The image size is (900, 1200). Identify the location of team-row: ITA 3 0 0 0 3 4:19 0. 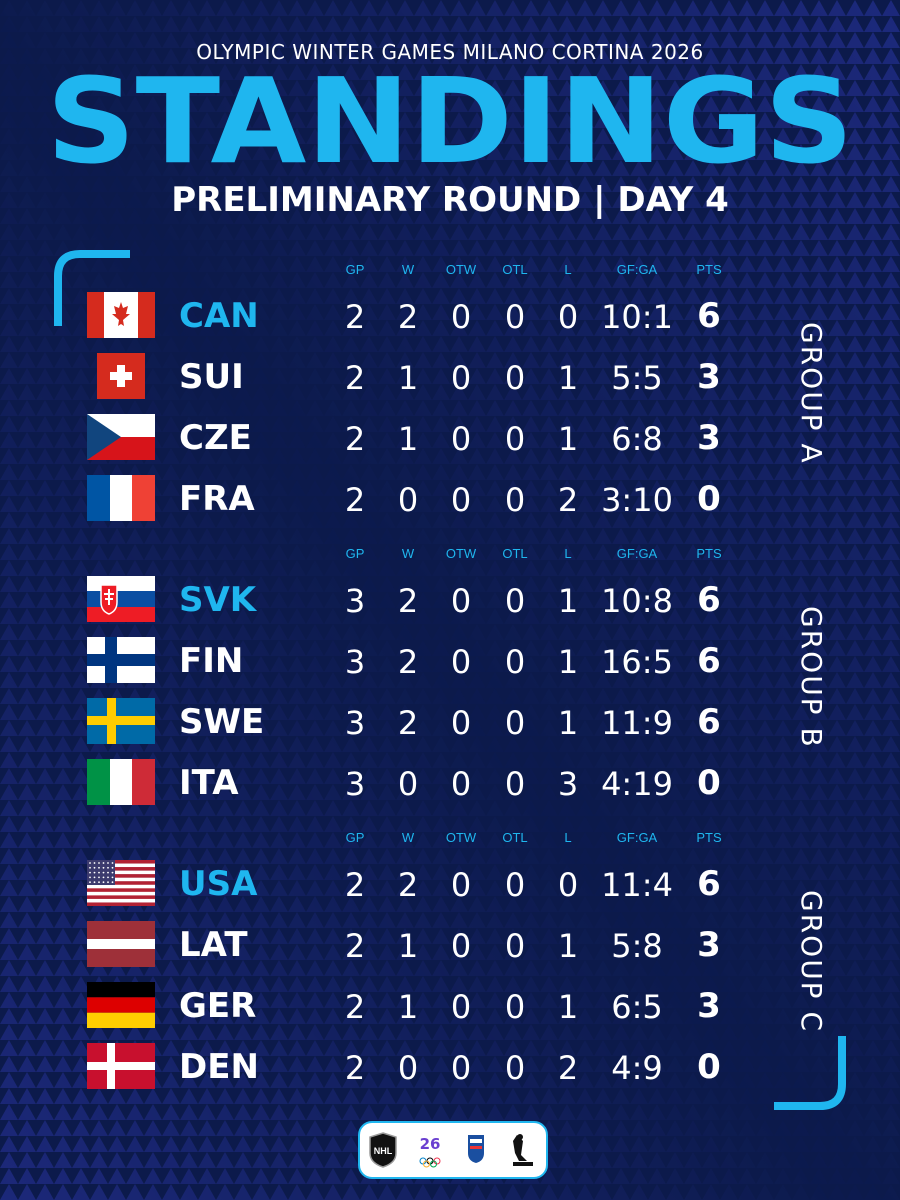
(450, 784).